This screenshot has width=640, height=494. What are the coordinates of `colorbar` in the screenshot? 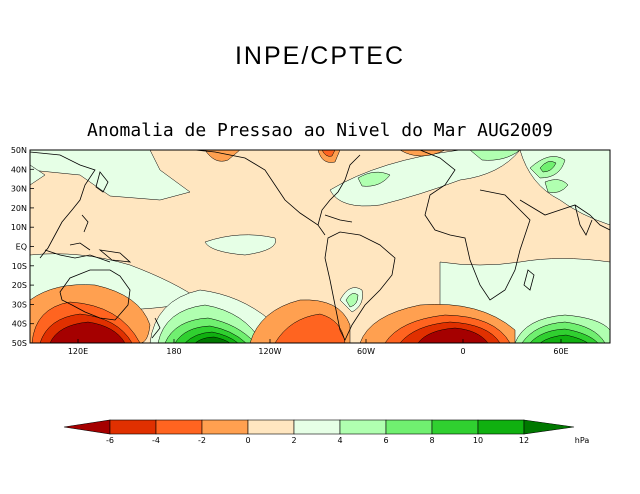 It's located at (319, 427).